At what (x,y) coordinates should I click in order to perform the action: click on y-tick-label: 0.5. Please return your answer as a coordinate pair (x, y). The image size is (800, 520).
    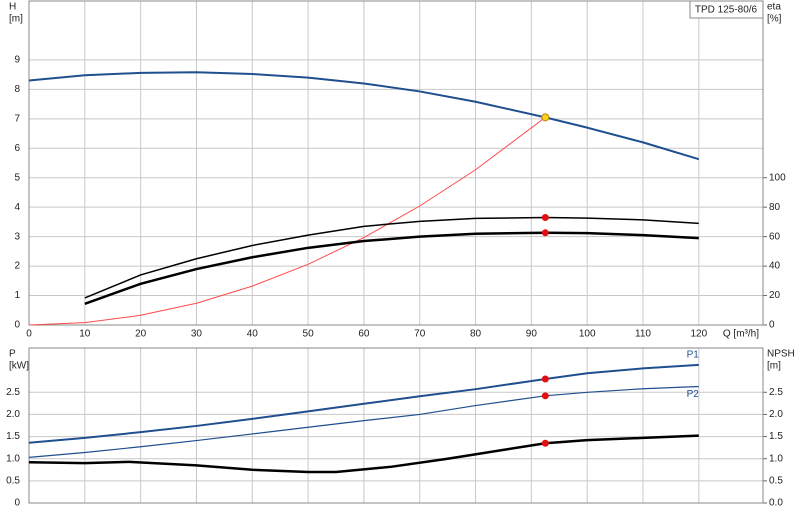
    Looking at the image, I should click on (13, 480).